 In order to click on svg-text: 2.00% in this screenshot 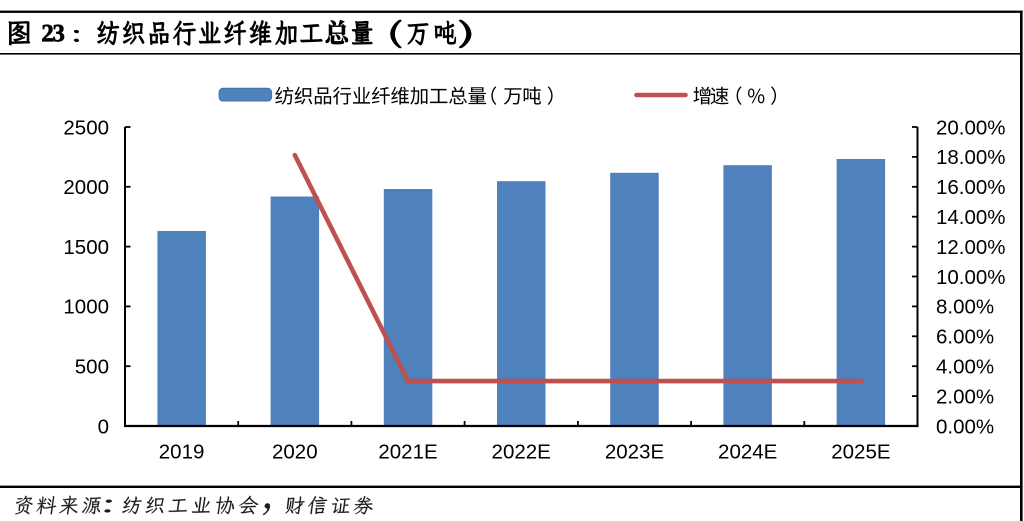, I will do `click(965, 396)`.